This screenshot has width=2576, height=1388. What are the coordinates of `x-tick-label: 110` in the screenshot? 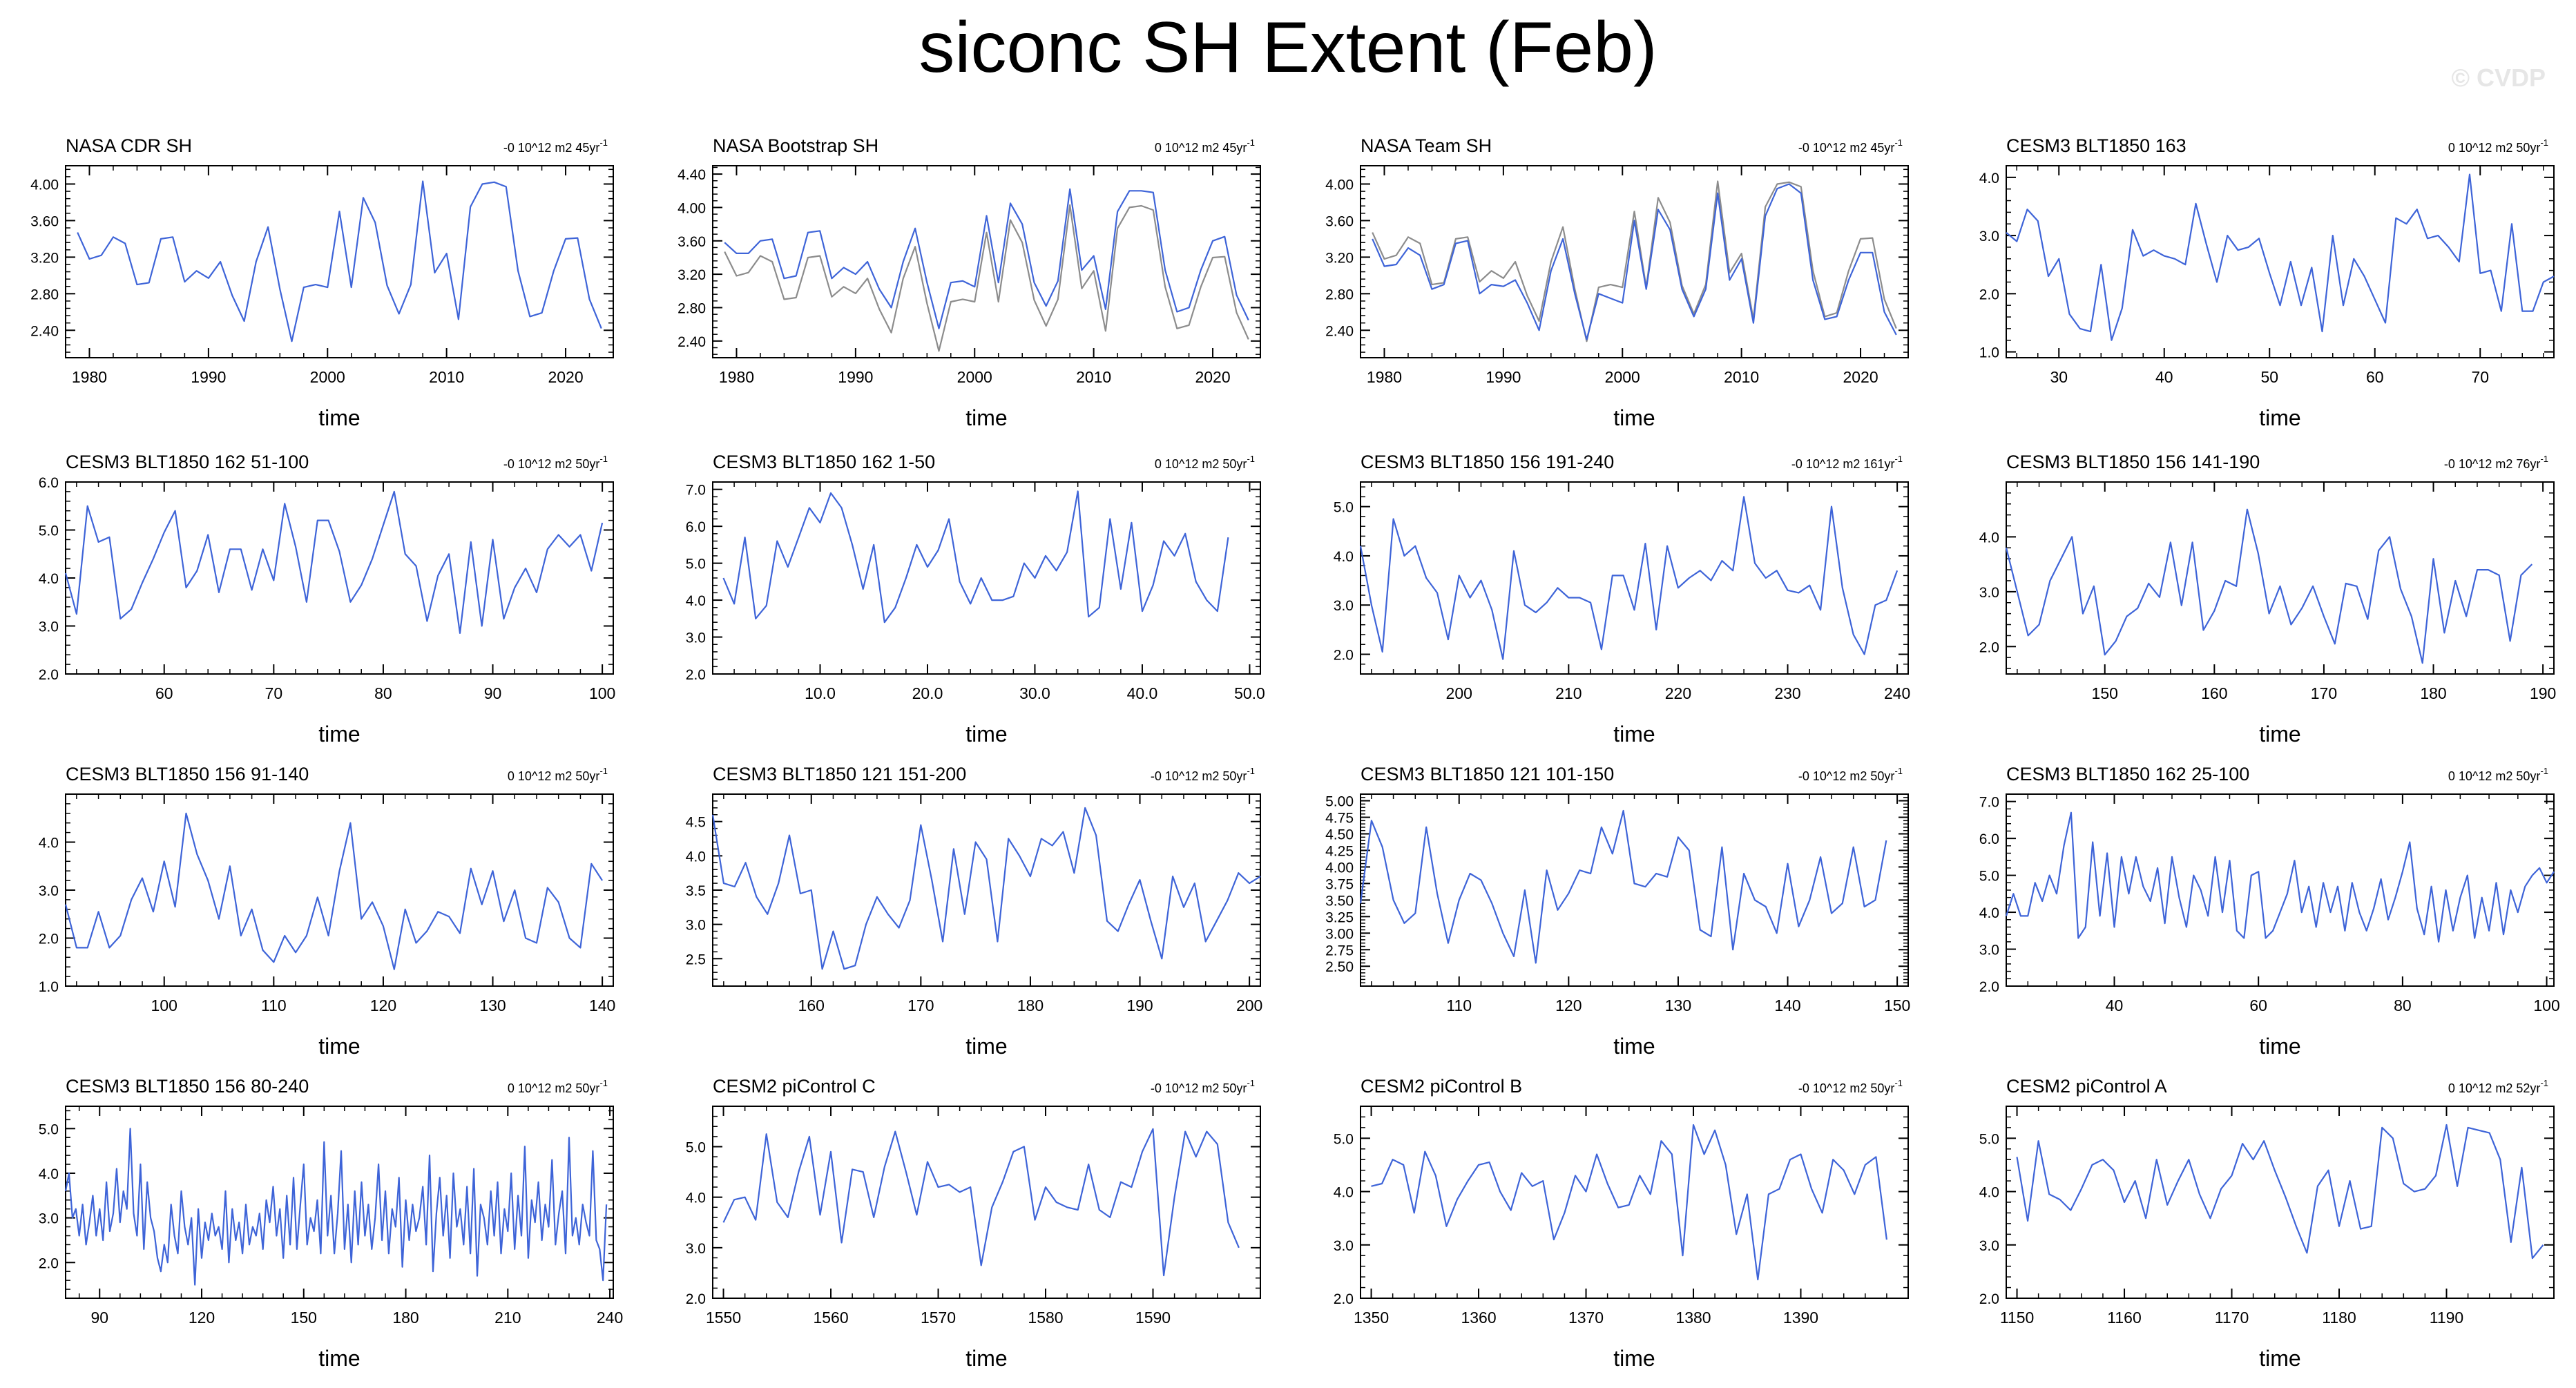 It's located at (274, 1005).